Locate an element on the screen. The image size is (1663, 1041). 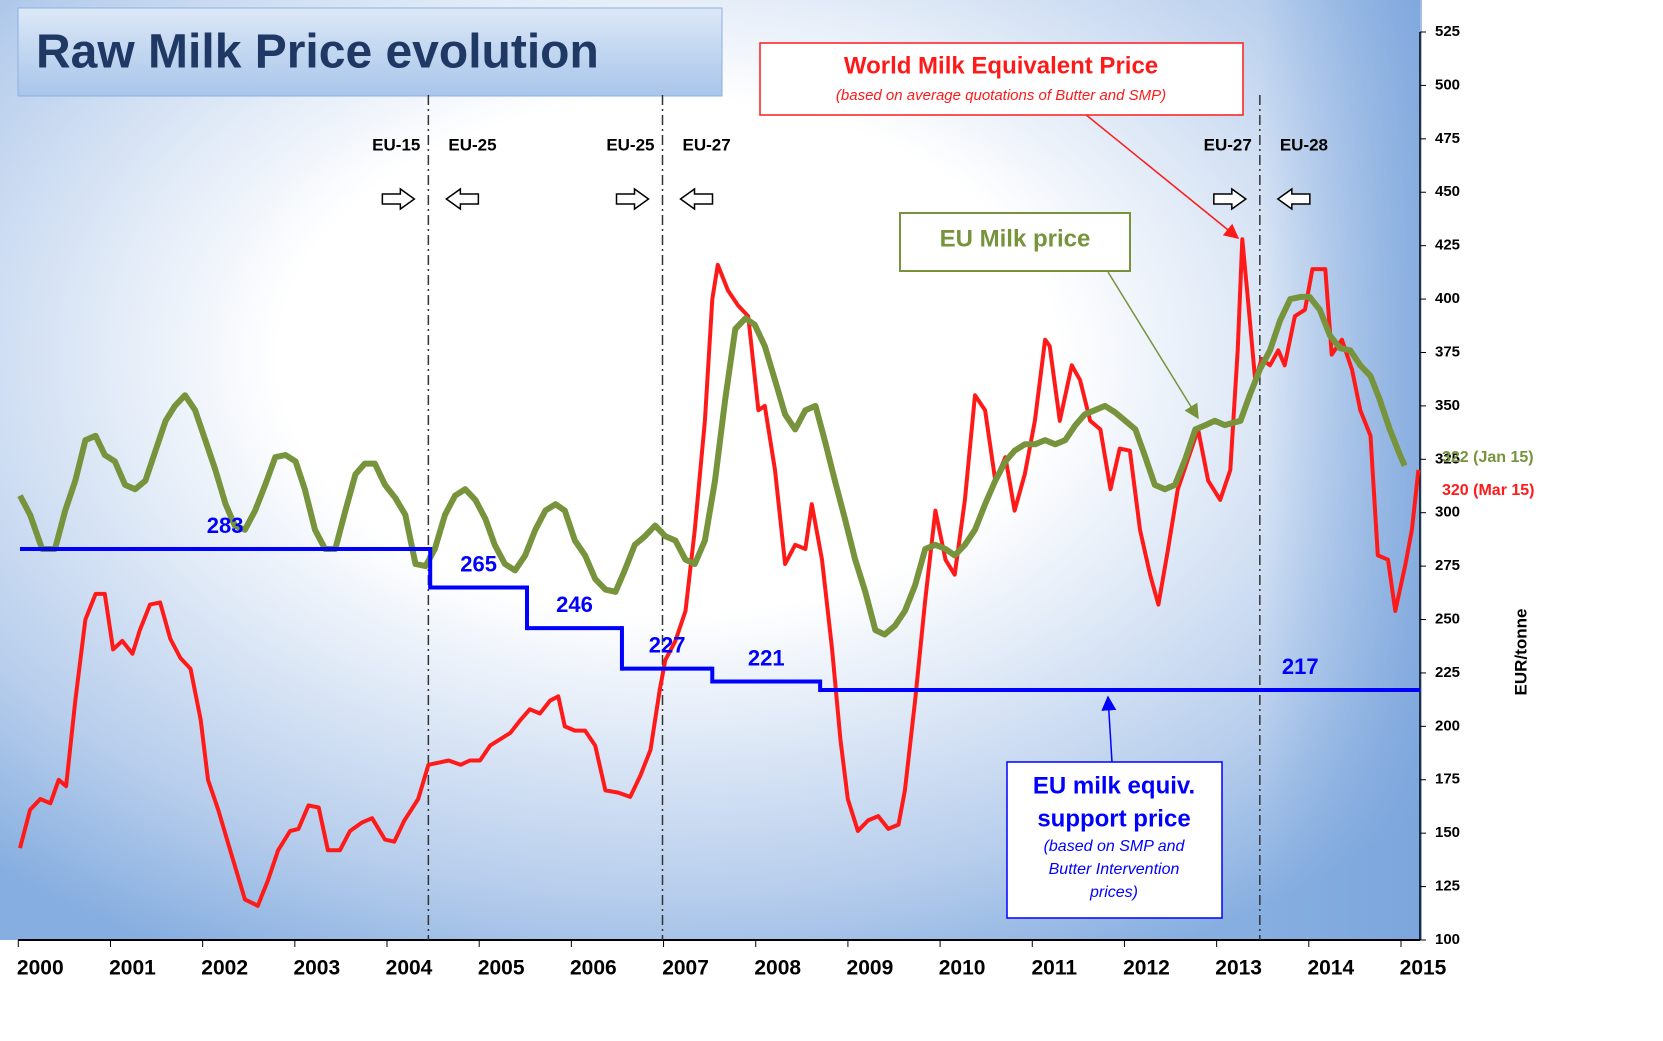
event-label: EU-28 is located at coordinates (1304, 144).